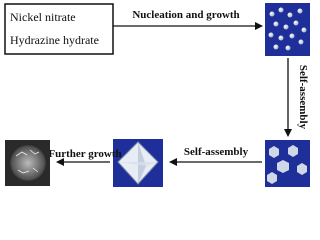 The height and width of the screenshot is (240, 320). Describe the element at coordinates (287, 163) in the screenshot. I see `hexagon-image` at that location.